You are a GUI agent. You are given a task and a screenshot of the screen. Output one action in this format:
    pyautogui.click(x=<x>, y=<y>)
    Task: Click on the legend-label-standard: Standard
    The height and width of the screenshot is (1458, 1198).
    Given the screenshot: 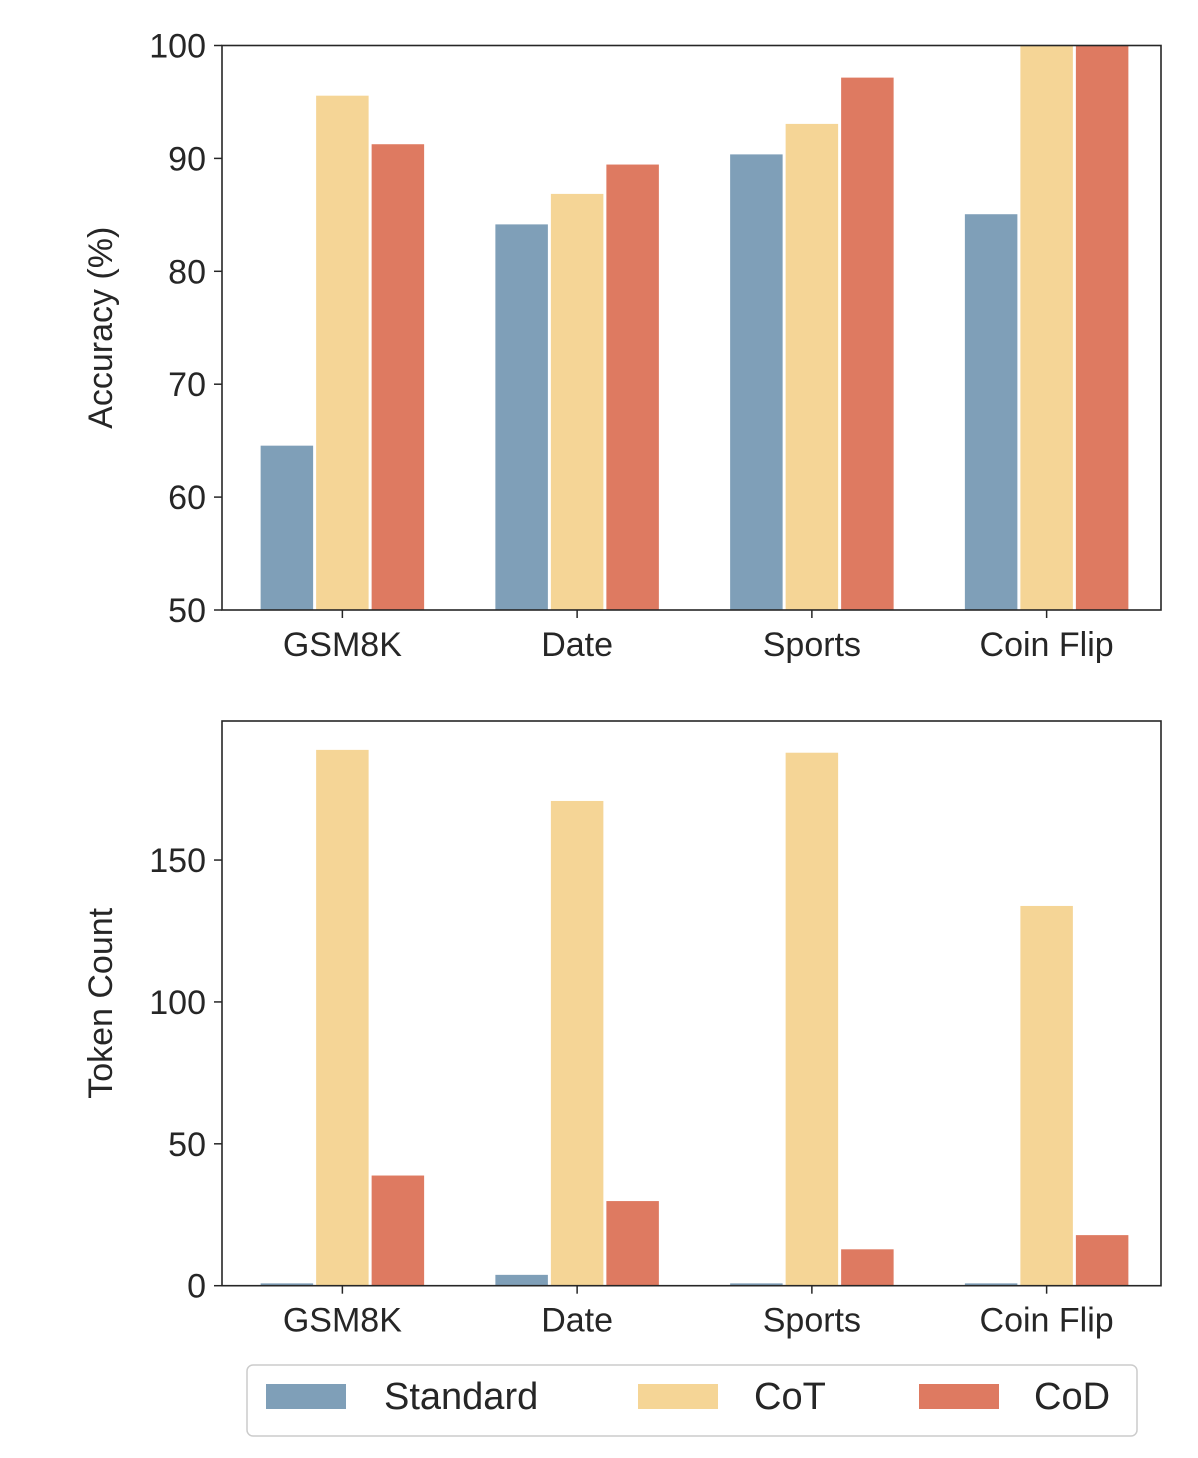 What is the action you would take?
    pyautogui.click(x=461, y=1397)
    